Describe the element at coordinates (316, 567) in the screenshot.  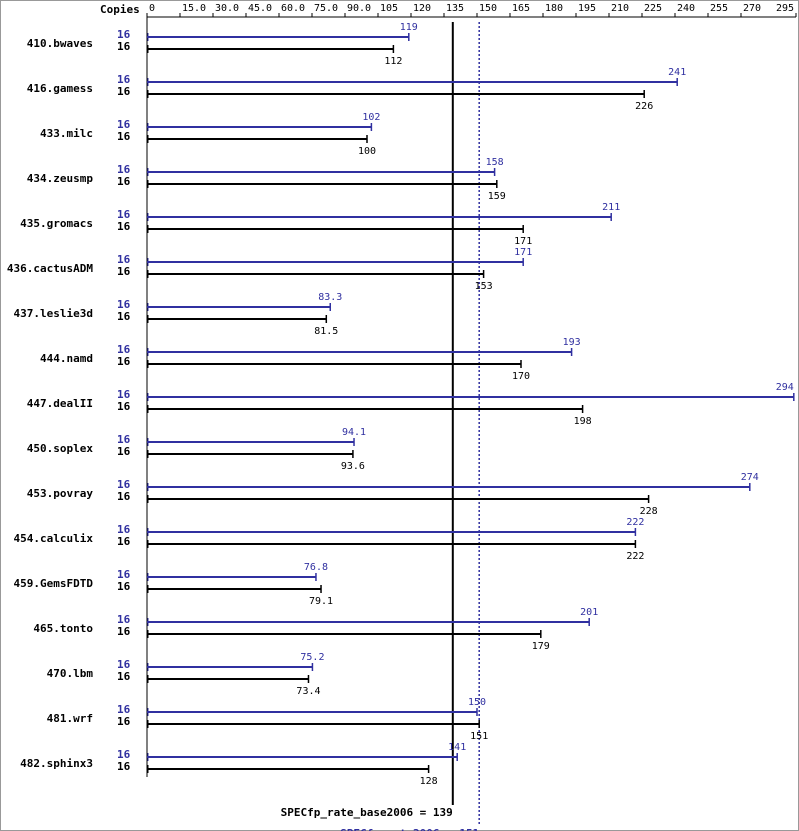
I see `value-label: 76.8` at that location.